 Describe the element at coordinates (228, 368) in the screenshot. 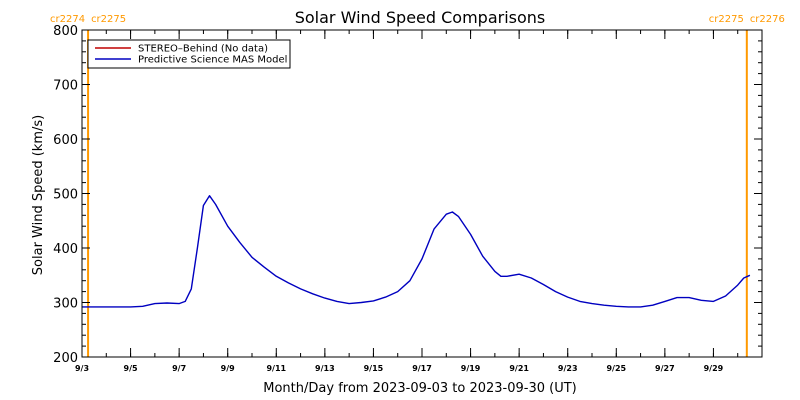

I see `x-tick-label: 9/9` at that location.